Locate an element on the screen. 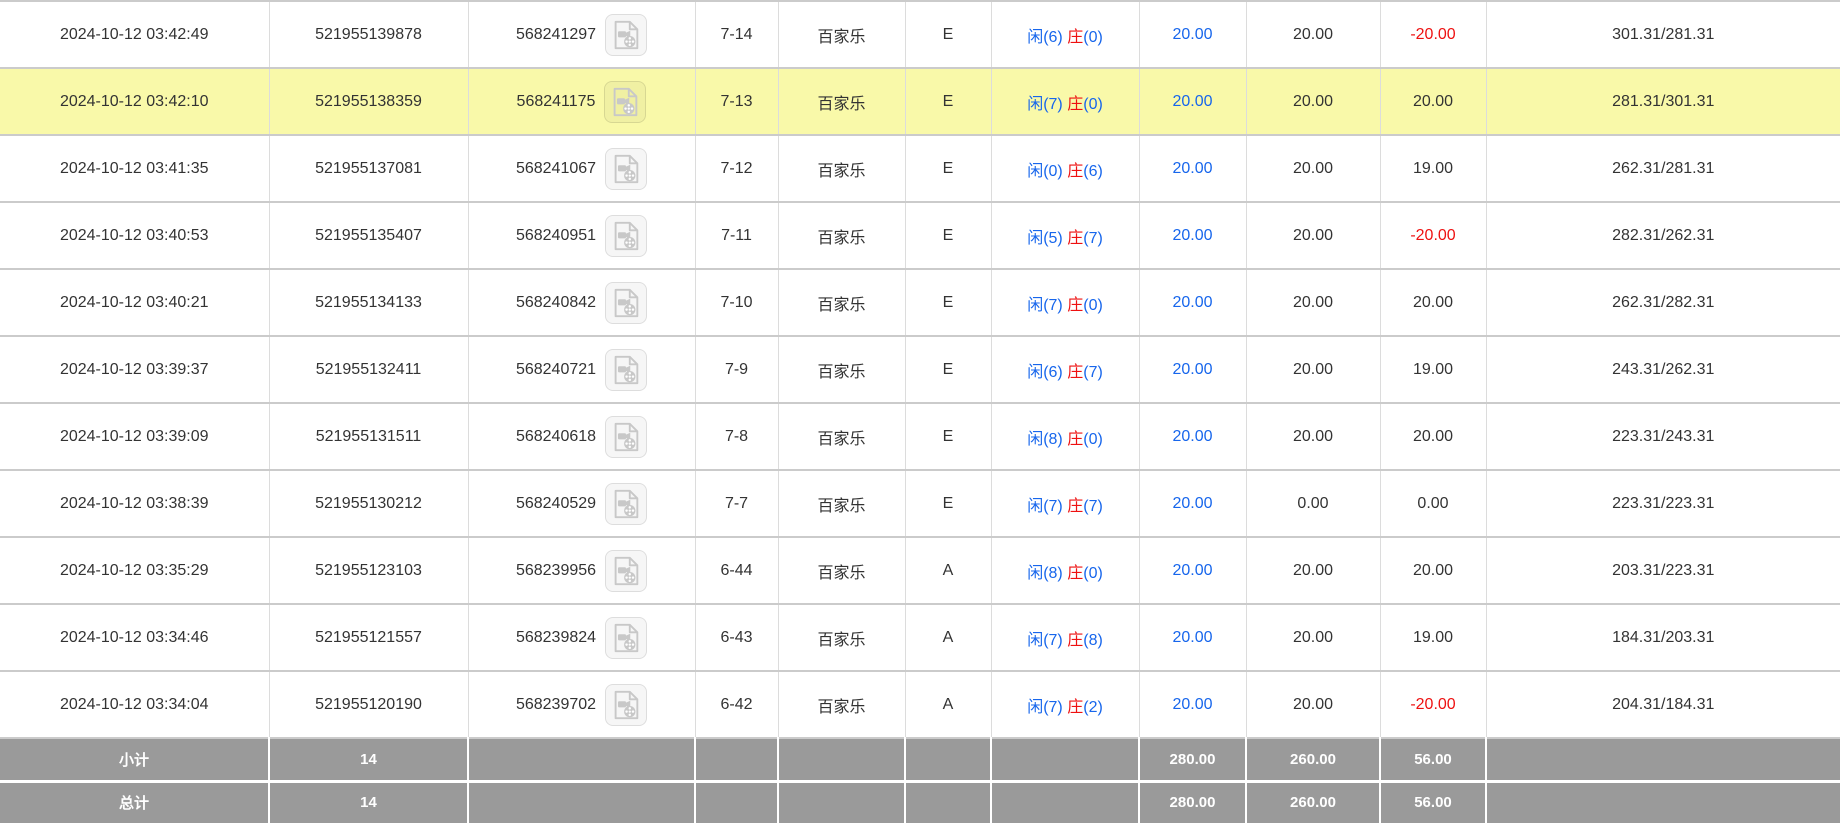 This screenshot has height=826, width=1840. cell-bet-time: 2024-10-12 03:40:53 is located at coordinates (135, 235).